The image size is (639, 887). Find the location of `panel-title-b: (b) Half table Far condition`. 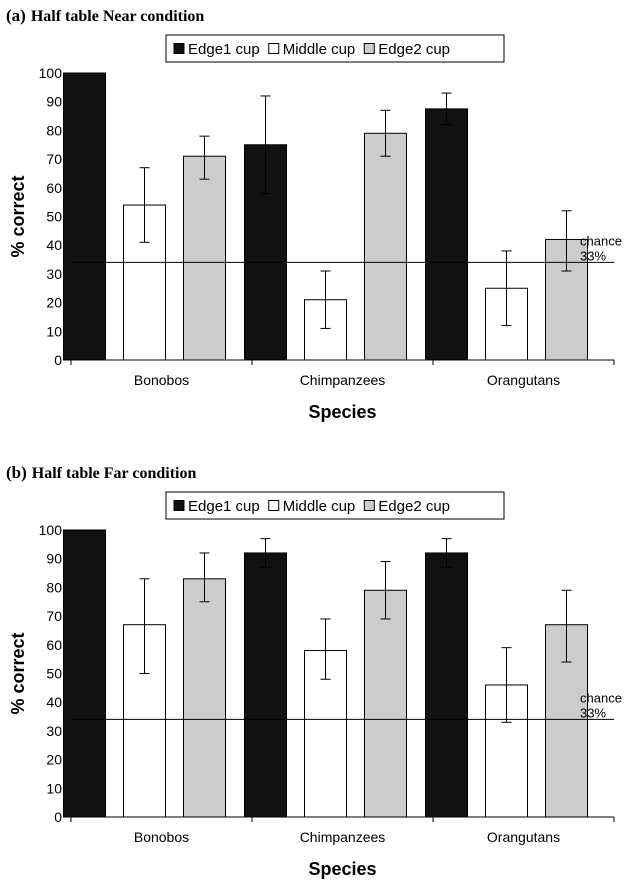

panel-title-b: (b) Half table Far condition is located at coordinates (101, 473).